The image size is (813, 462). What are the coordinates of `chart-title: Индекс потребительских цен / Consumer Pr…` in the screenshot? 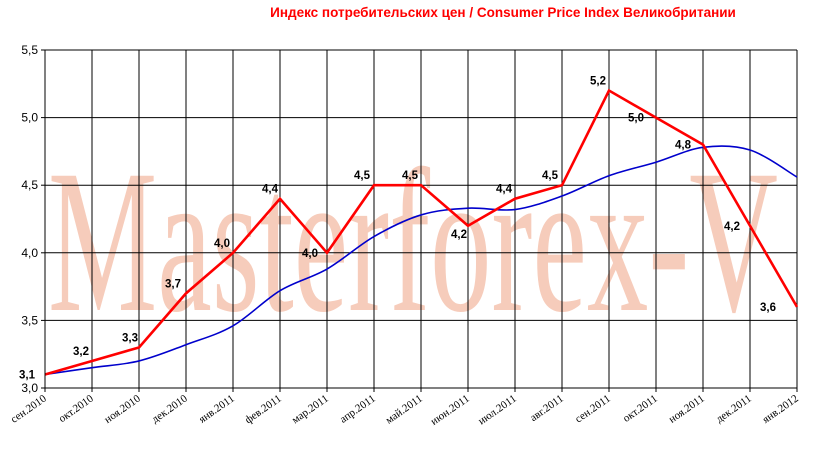 It's located at (503, 12).